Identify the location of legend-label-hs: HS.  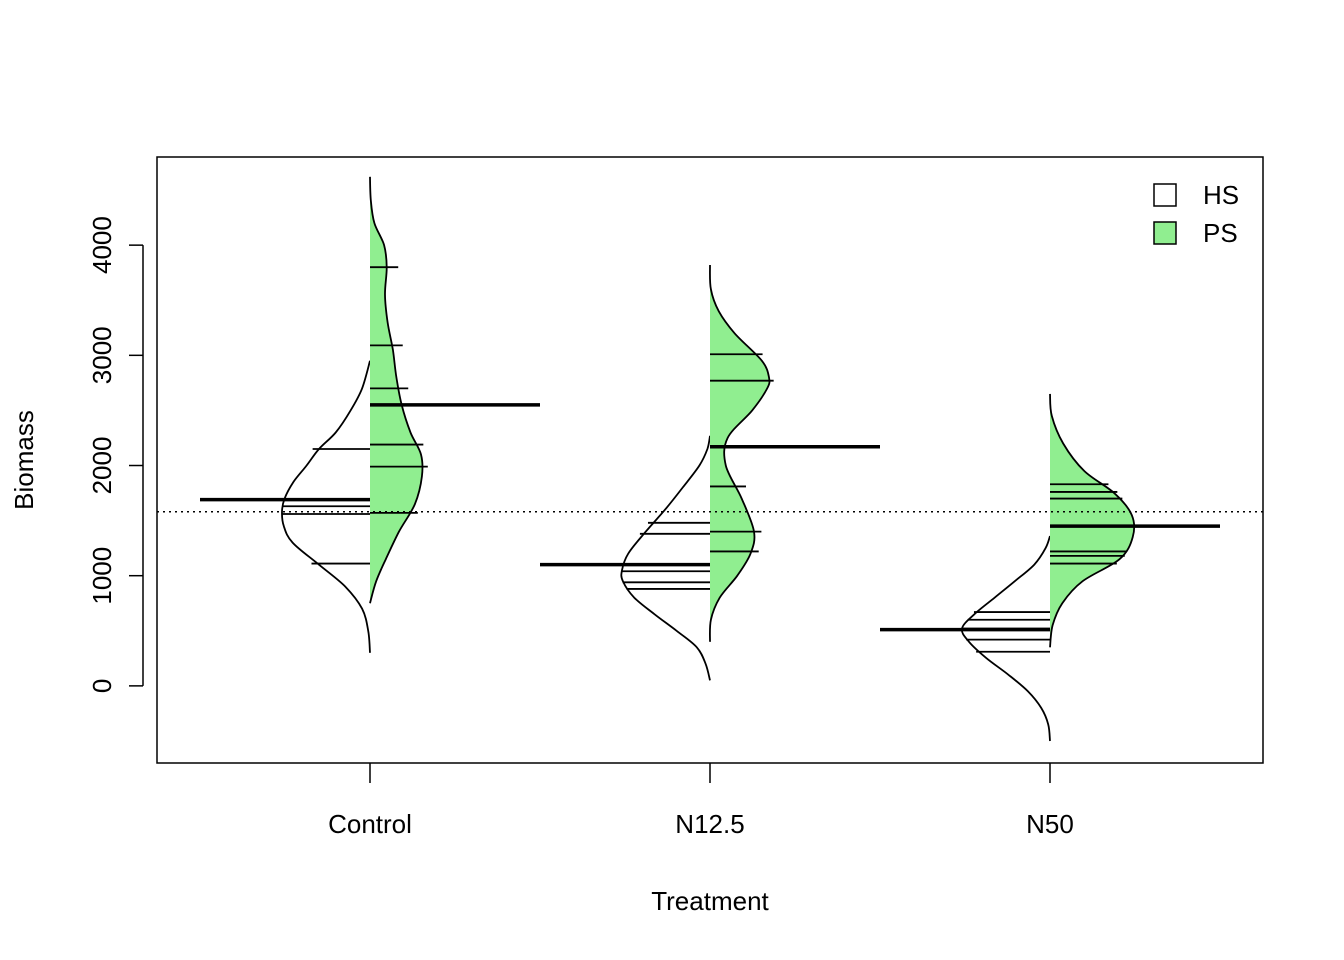
(1221, 195).